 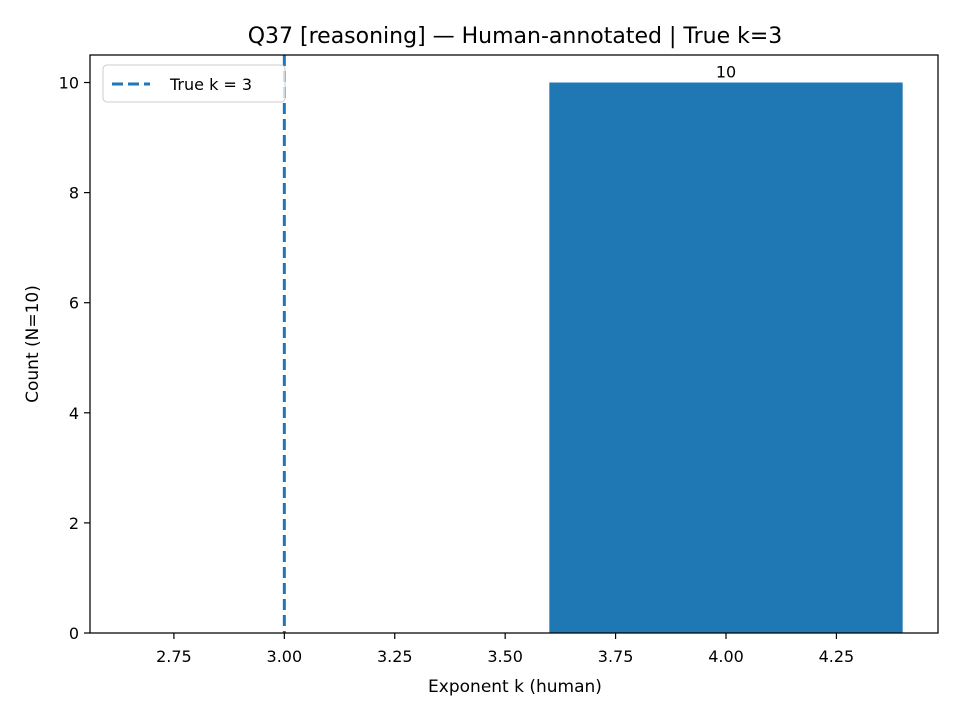 I want to click on legend: True k = 3, so click(x=194, y=83).